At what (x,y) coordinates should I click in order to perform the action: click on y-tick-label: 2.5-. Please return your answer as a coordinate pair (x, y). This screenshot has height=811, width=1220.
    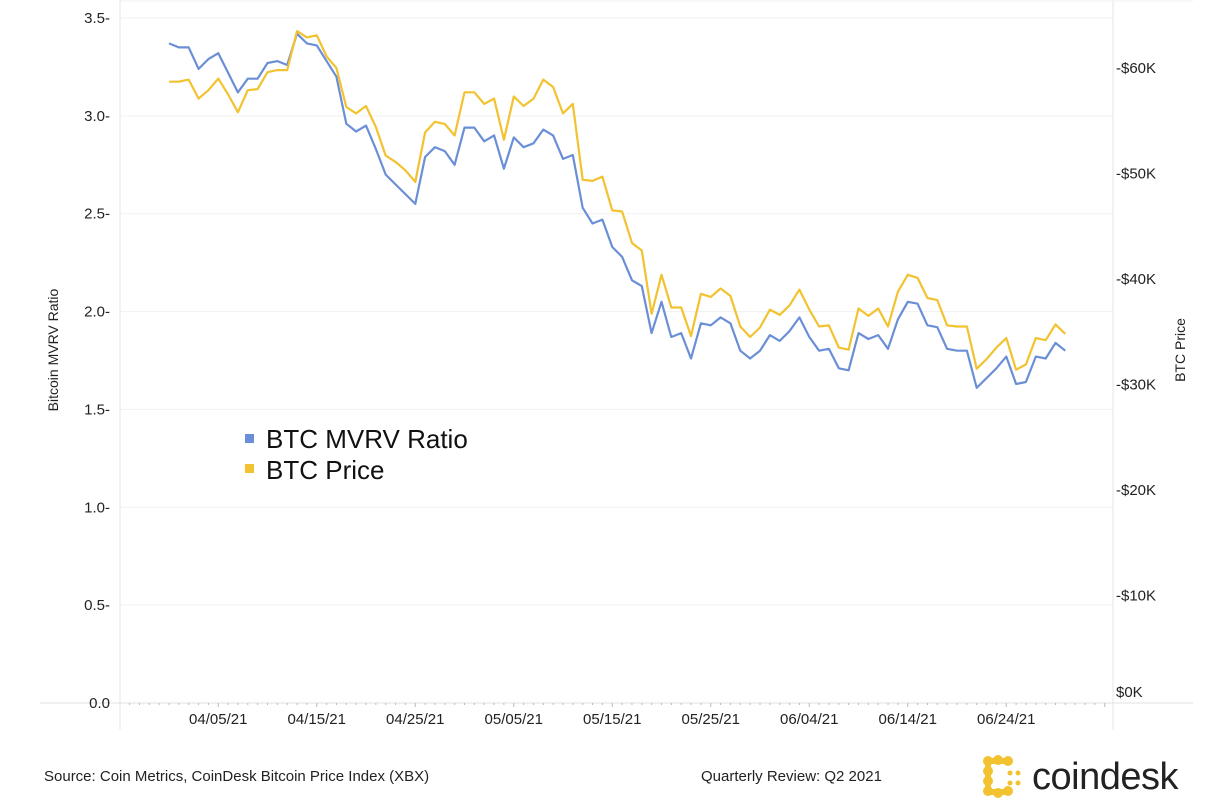
    Looking at the image, I should click on (97, 214).